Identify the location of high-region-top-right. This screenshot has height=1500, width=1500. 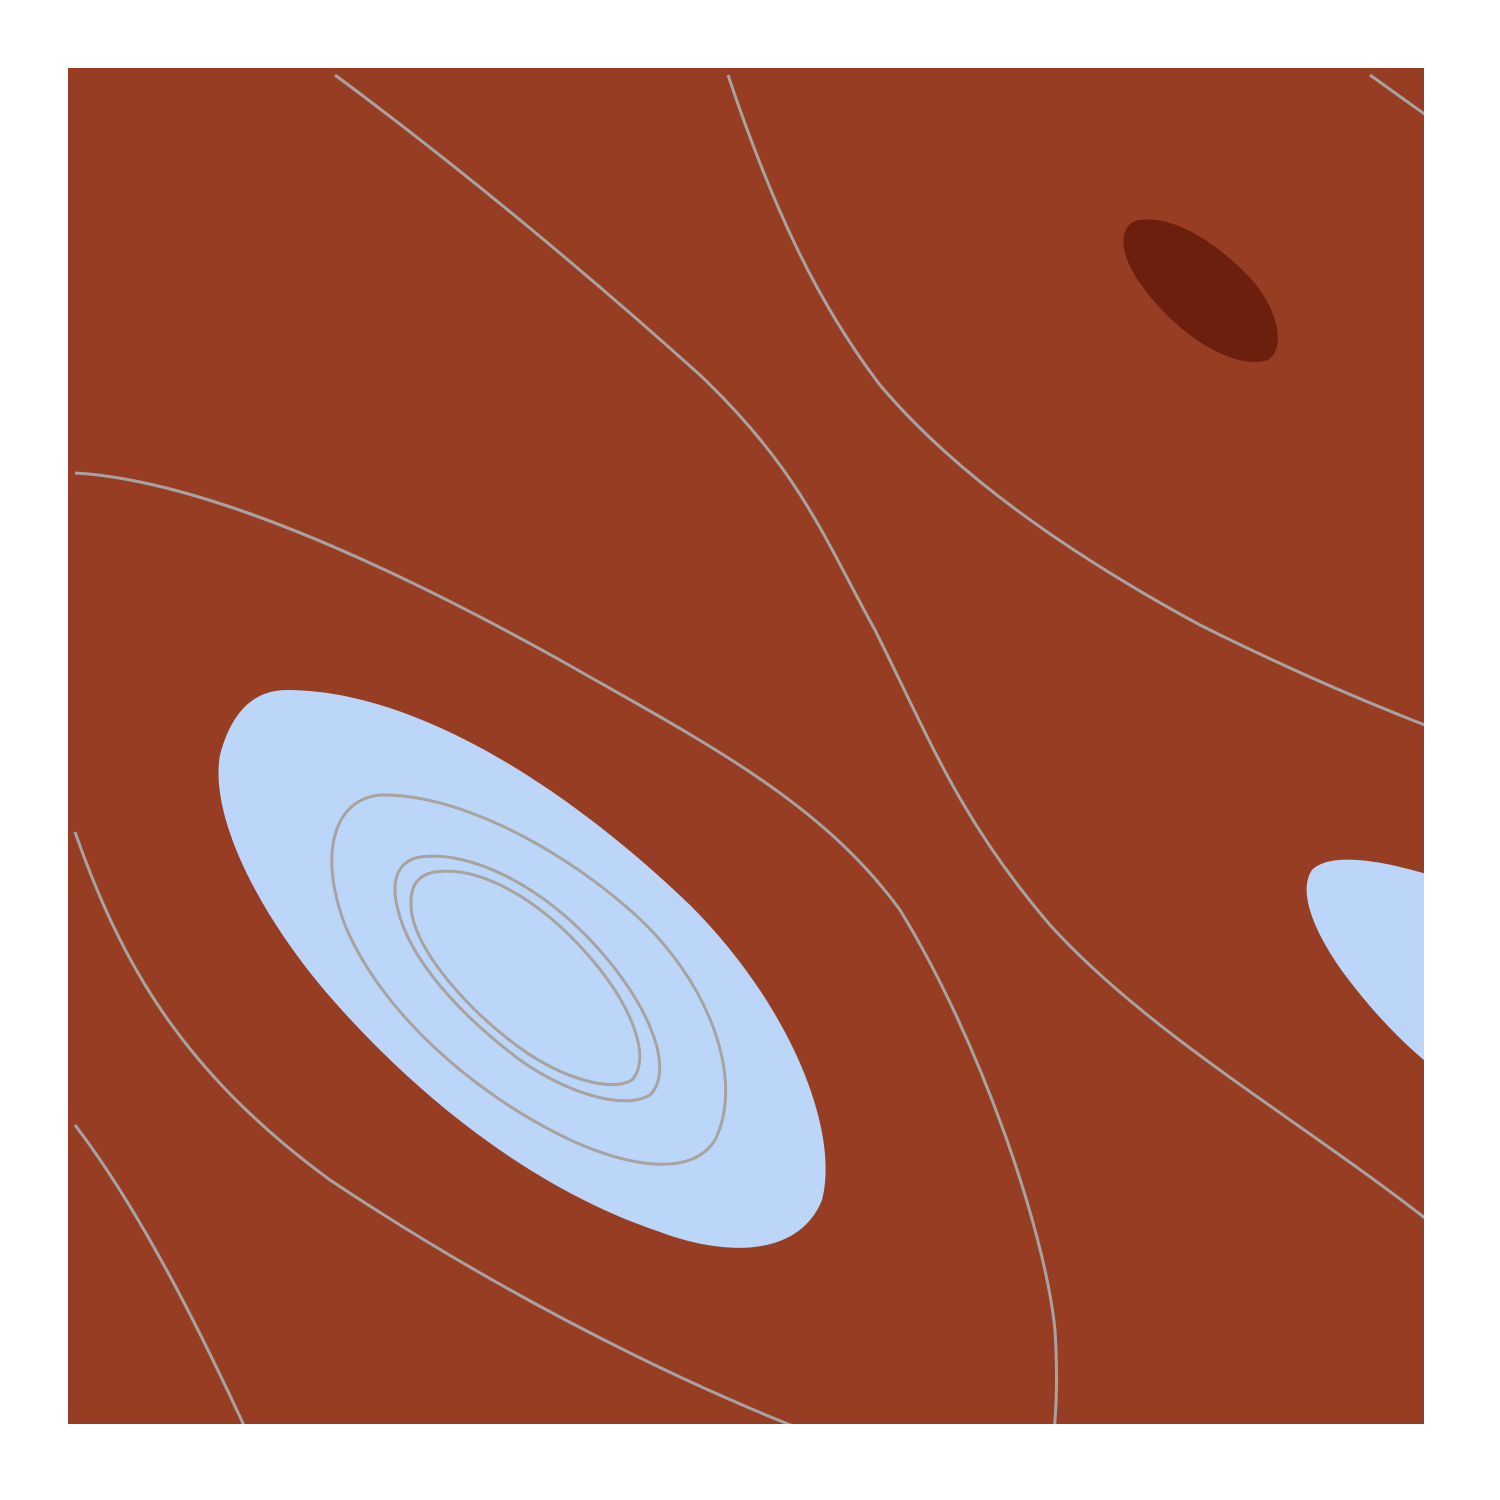
(1200, 291).